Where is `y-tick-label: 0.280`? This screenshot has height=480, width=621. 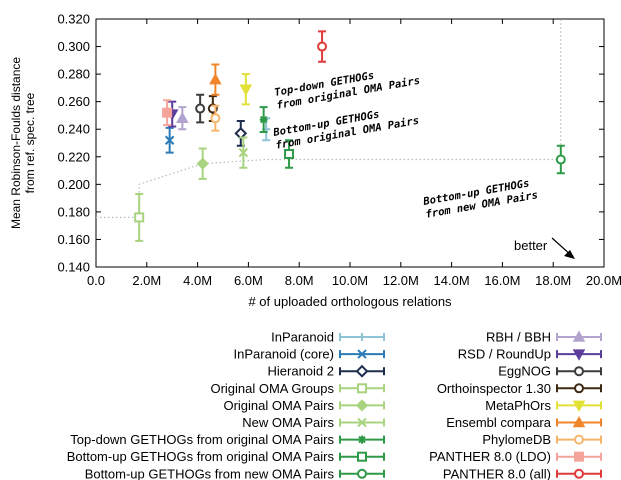
y-tick-label: 0.280 is located at coordinates (73, 74).